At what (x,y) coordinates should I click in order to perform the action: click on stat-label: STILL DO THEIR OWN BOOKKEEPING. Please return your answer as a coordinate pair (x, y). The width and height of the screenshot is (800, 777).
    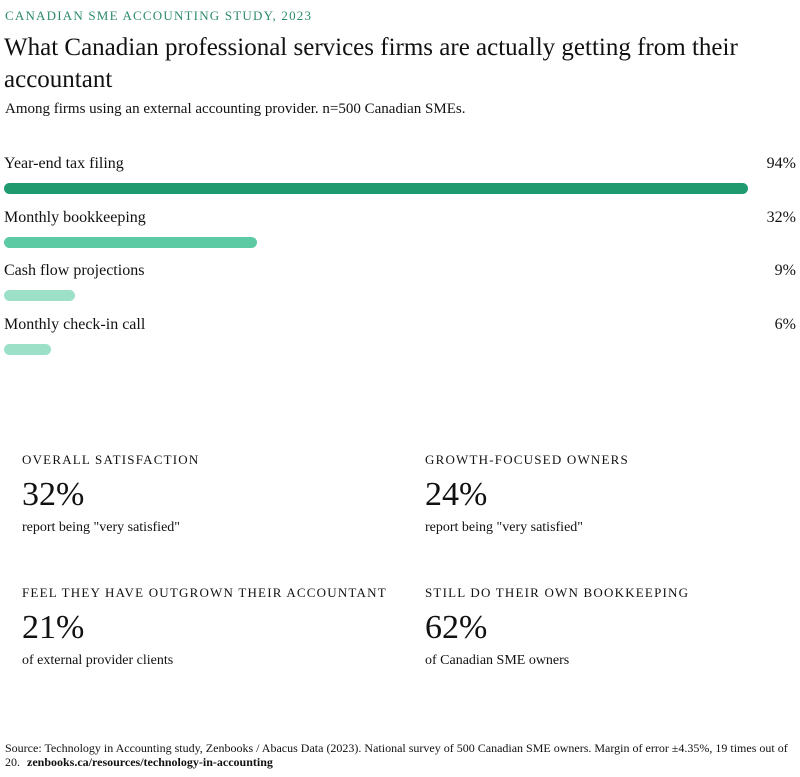
    Looking at the image, I should click on (557, 592).